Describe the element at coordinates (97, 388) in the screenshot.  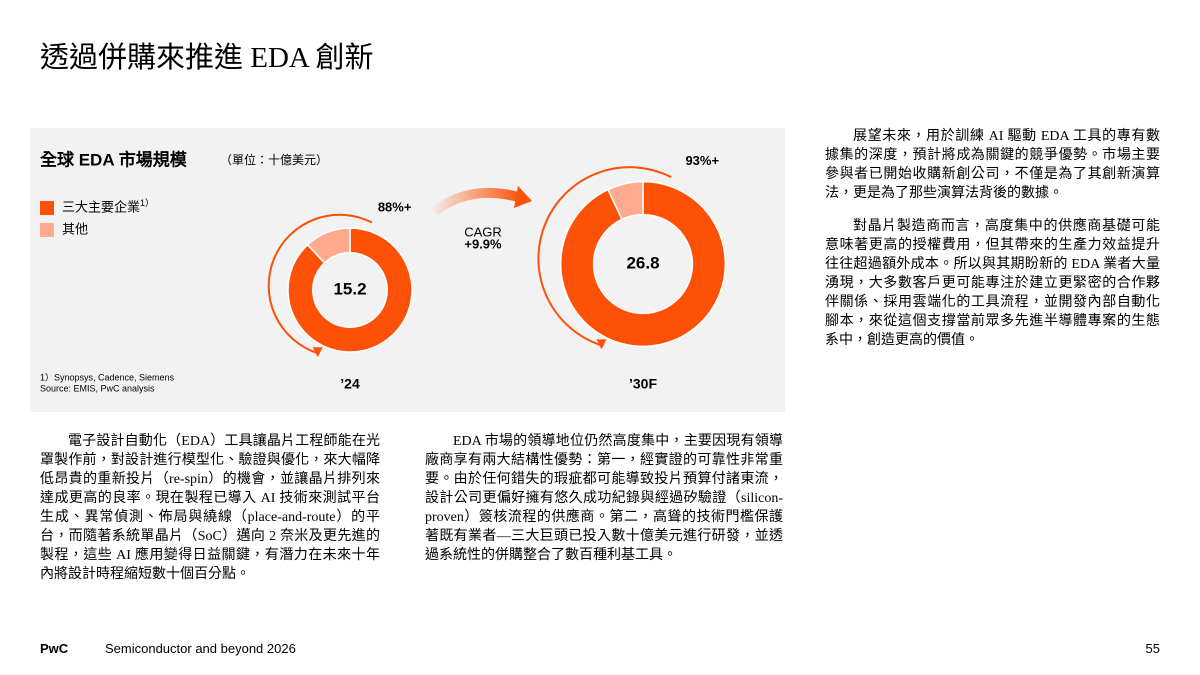
I see `source: Source: EMIS, PwC analysis` at that location.